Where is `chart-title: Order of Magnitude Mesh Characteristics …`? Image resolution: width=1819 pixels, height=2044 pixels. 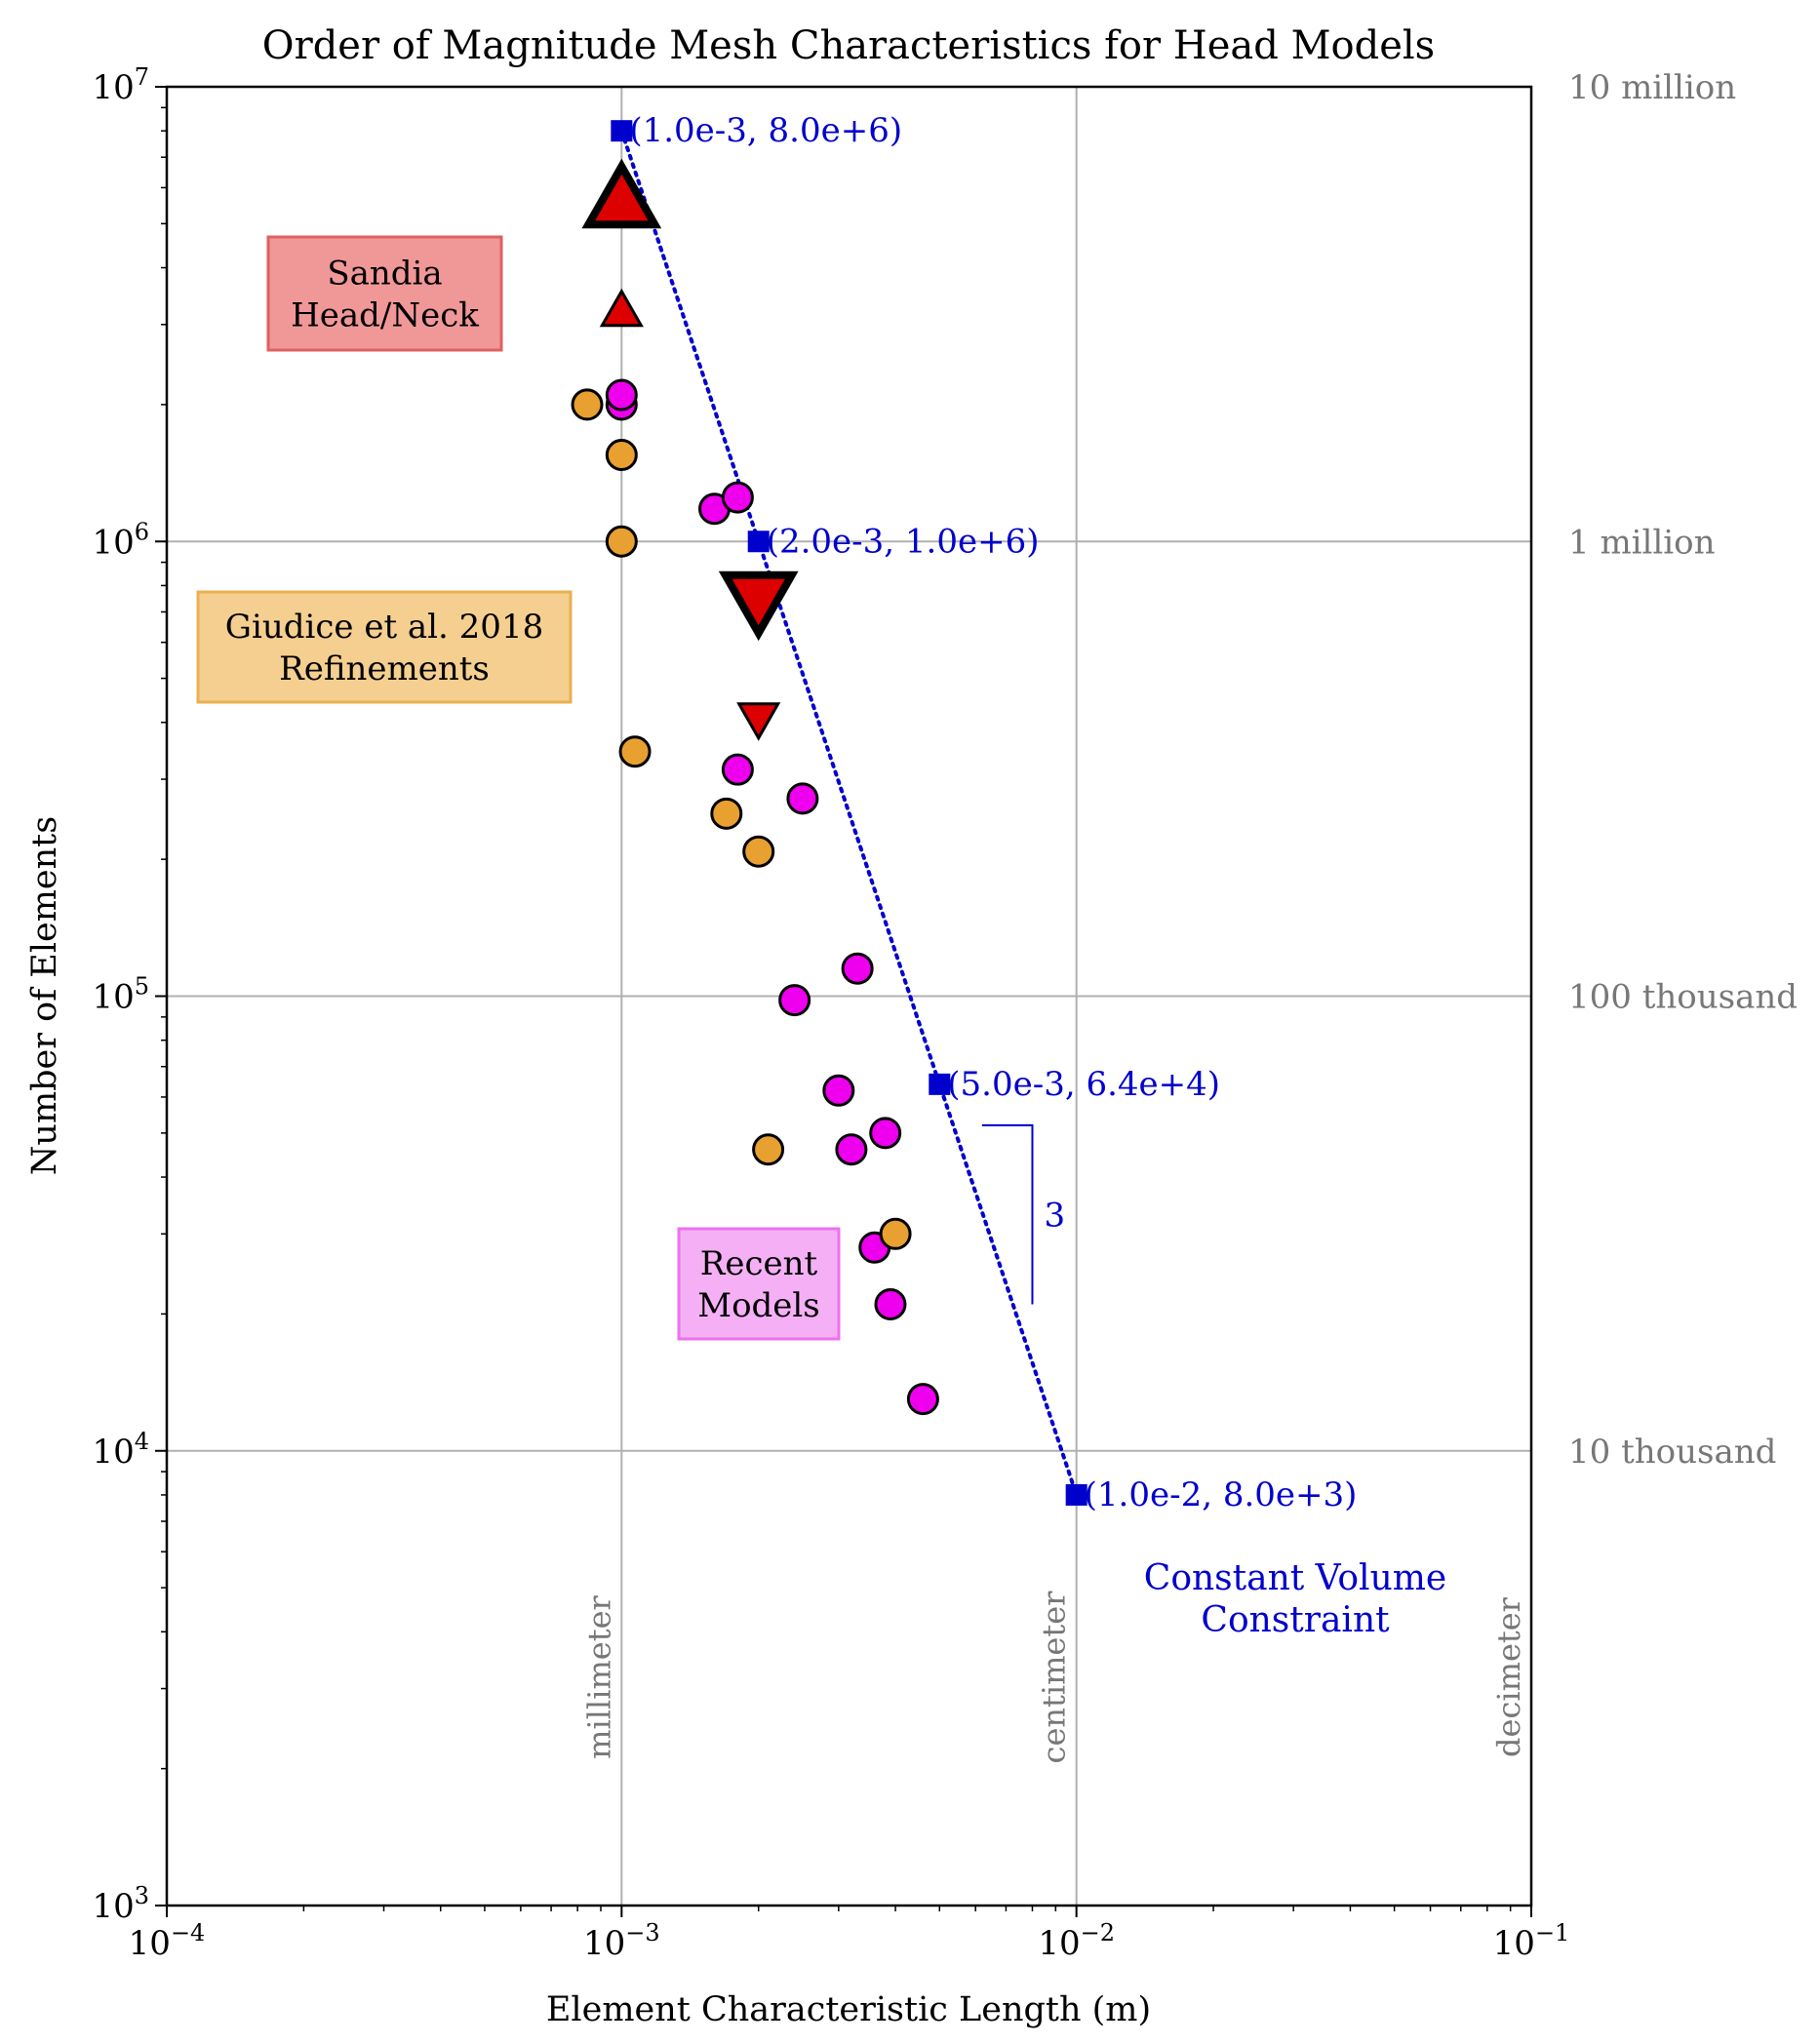
chart-title: Order of Magnitude Mesh Characteristics … is located at coordinates (849, 45).